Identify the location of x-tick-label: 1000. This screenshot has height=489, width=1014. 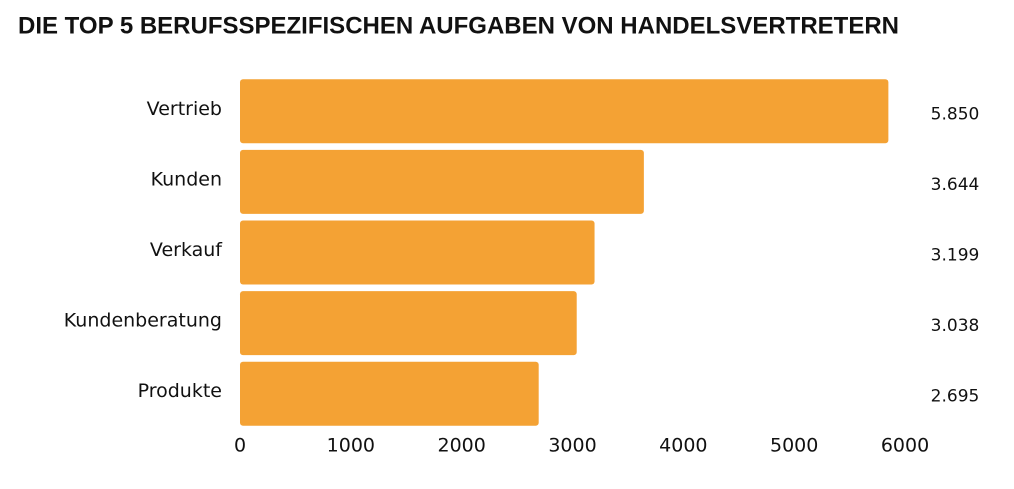
(351, 446).